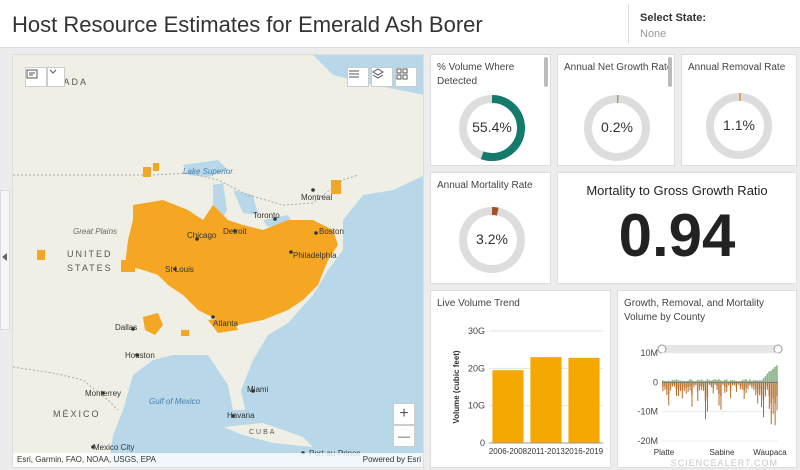  Describe the element at coordinates (179, 269) in the screenshot. I see `city-st-louis: St Louis` at that location.